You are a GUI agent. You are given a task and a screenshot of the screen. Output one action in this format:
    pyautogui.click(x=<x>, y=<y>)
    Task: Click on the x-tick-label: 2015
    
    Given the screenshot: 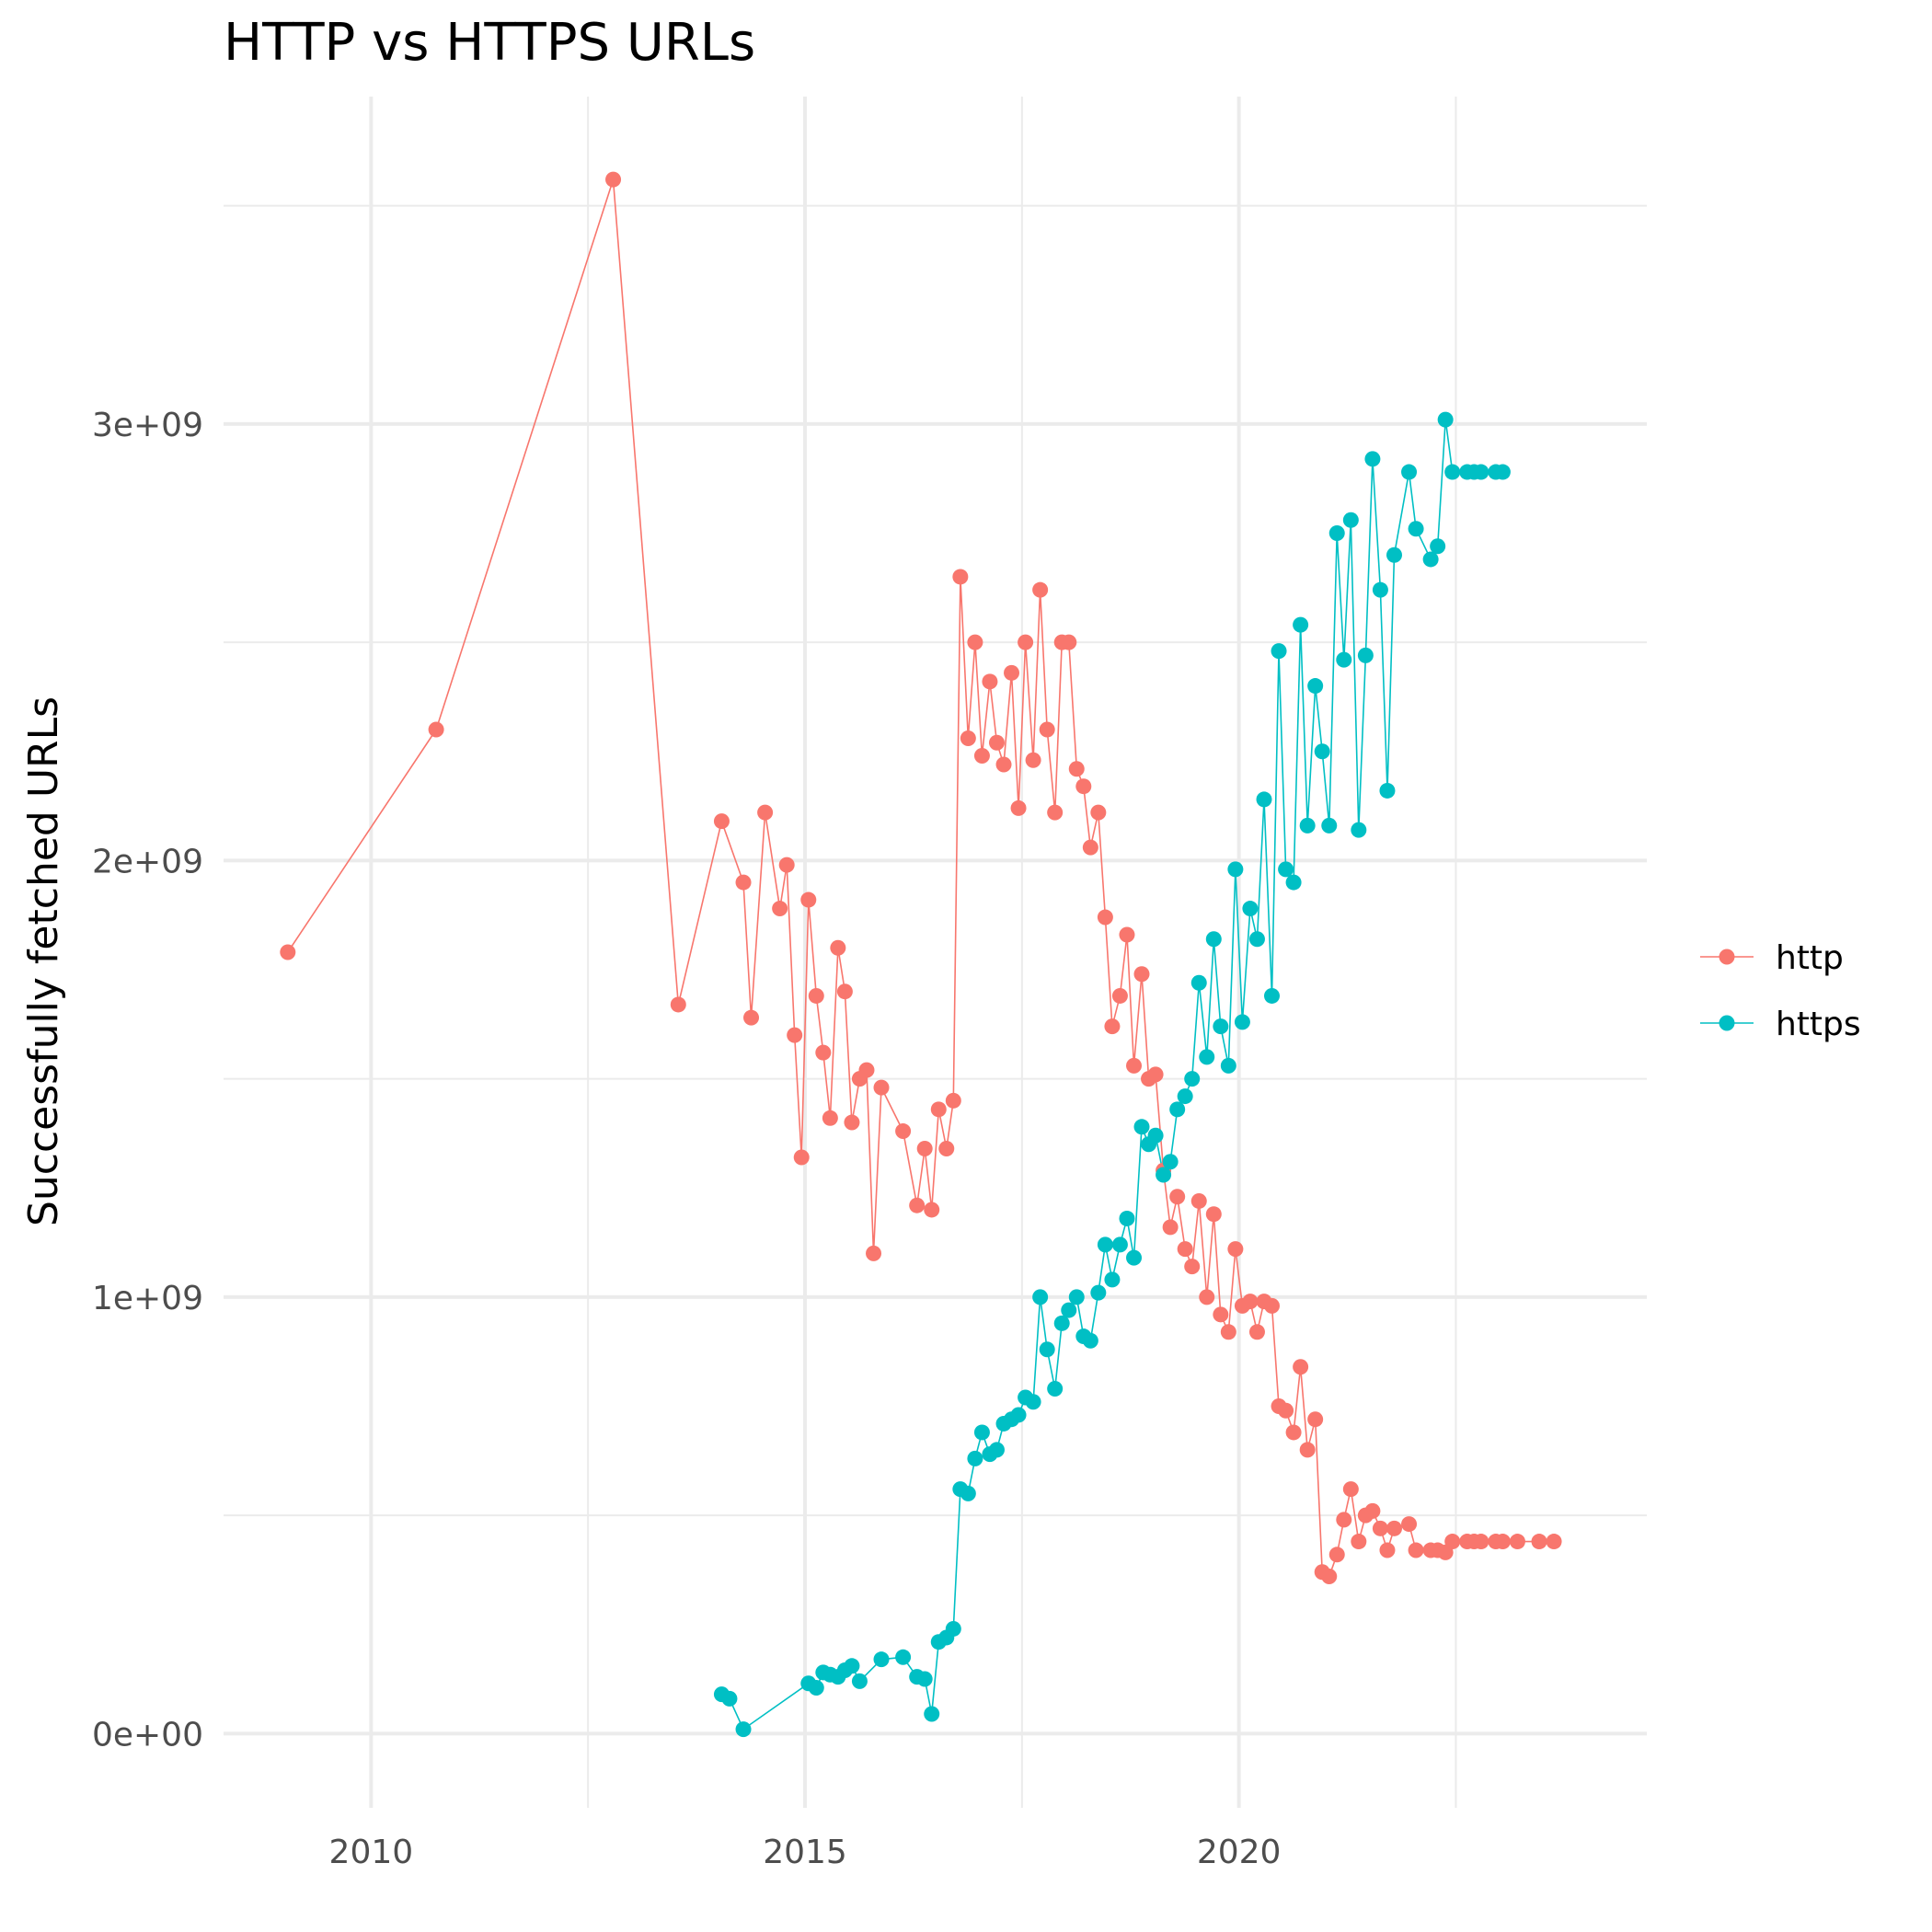 What is the action you would take?
    pyautogui.click(x=805, y=1852)
    